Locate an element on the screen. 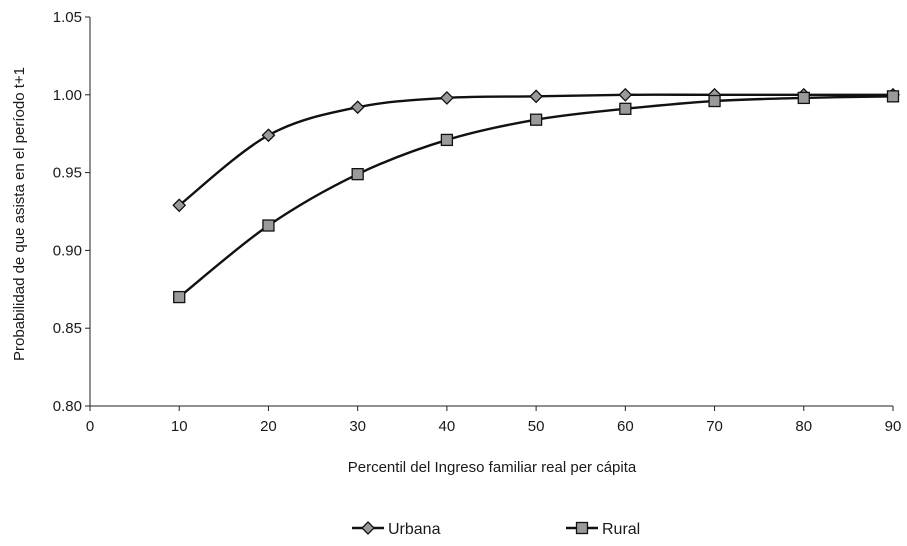 The height and width of the screenshot is (546, 907). x-tick-label: 10 is located at coordinates (179, 426).